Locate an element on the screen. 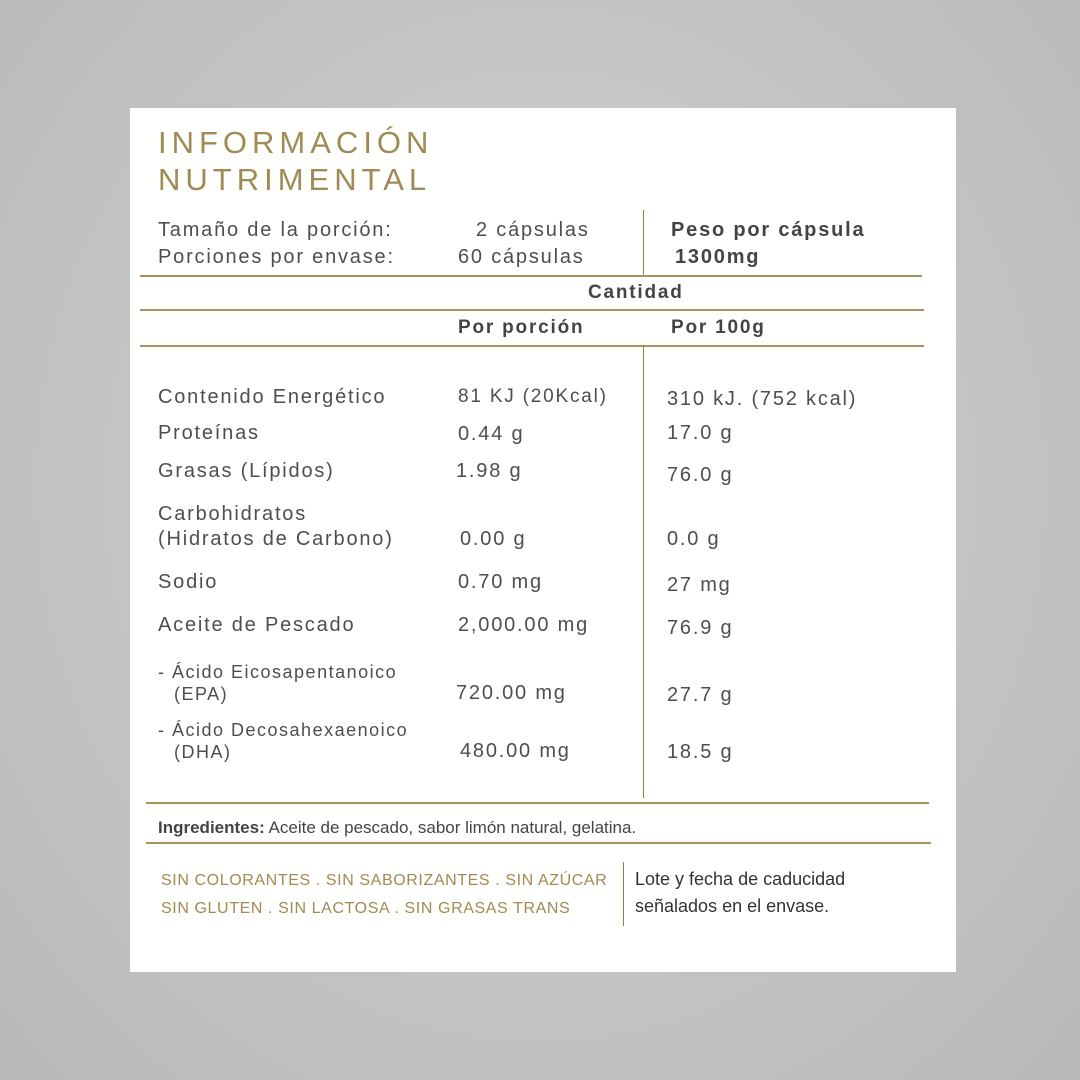 This screenshot has width=1080, height=1080. serving-size-label: Tamaño de la porción: is located at coordinates (275, 230).